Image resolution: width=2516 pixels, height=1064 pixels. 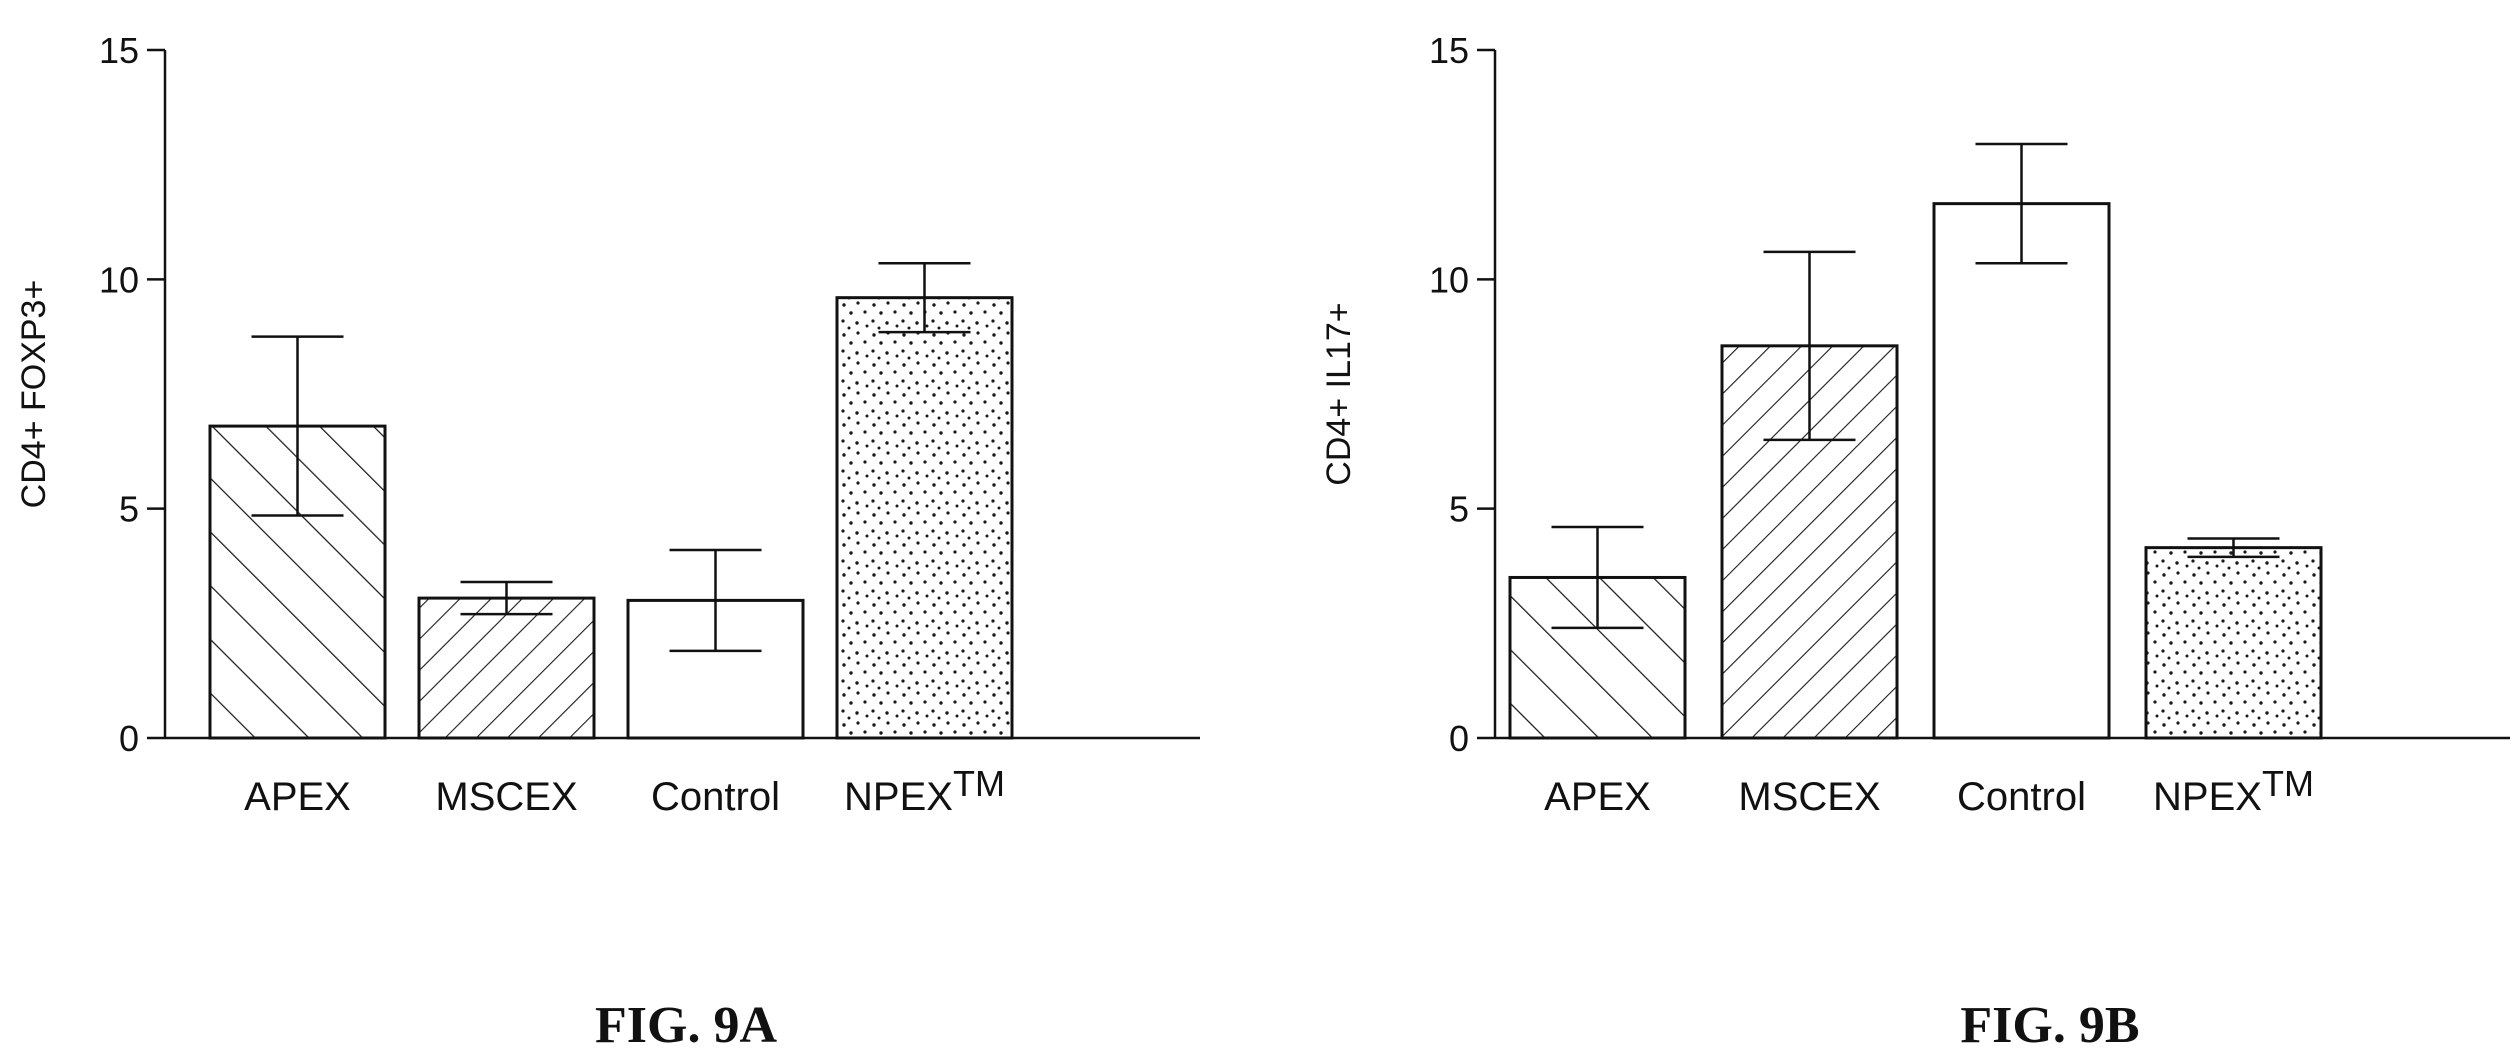 What do you see at coordinates (686, 1025) in the screenshot?
I see `figure-caption-9a: FIG. 9A` at bounding box center [686, 1025].